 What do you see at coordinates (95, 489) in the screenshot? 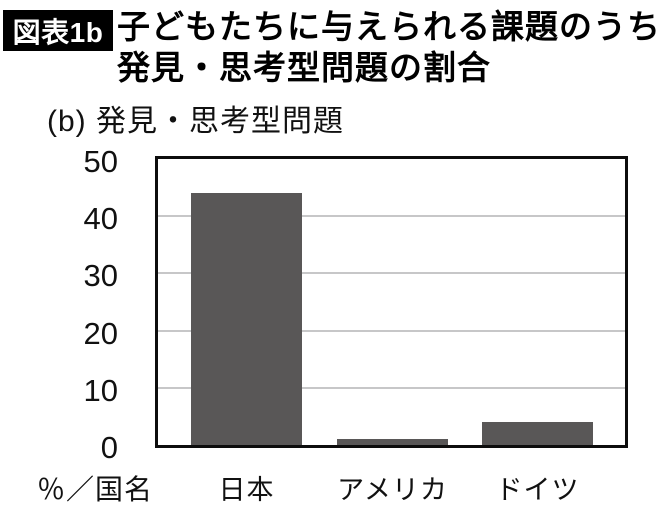
I see `x-axis-unit-label: ％／国名` at bounding box center [95, 489].